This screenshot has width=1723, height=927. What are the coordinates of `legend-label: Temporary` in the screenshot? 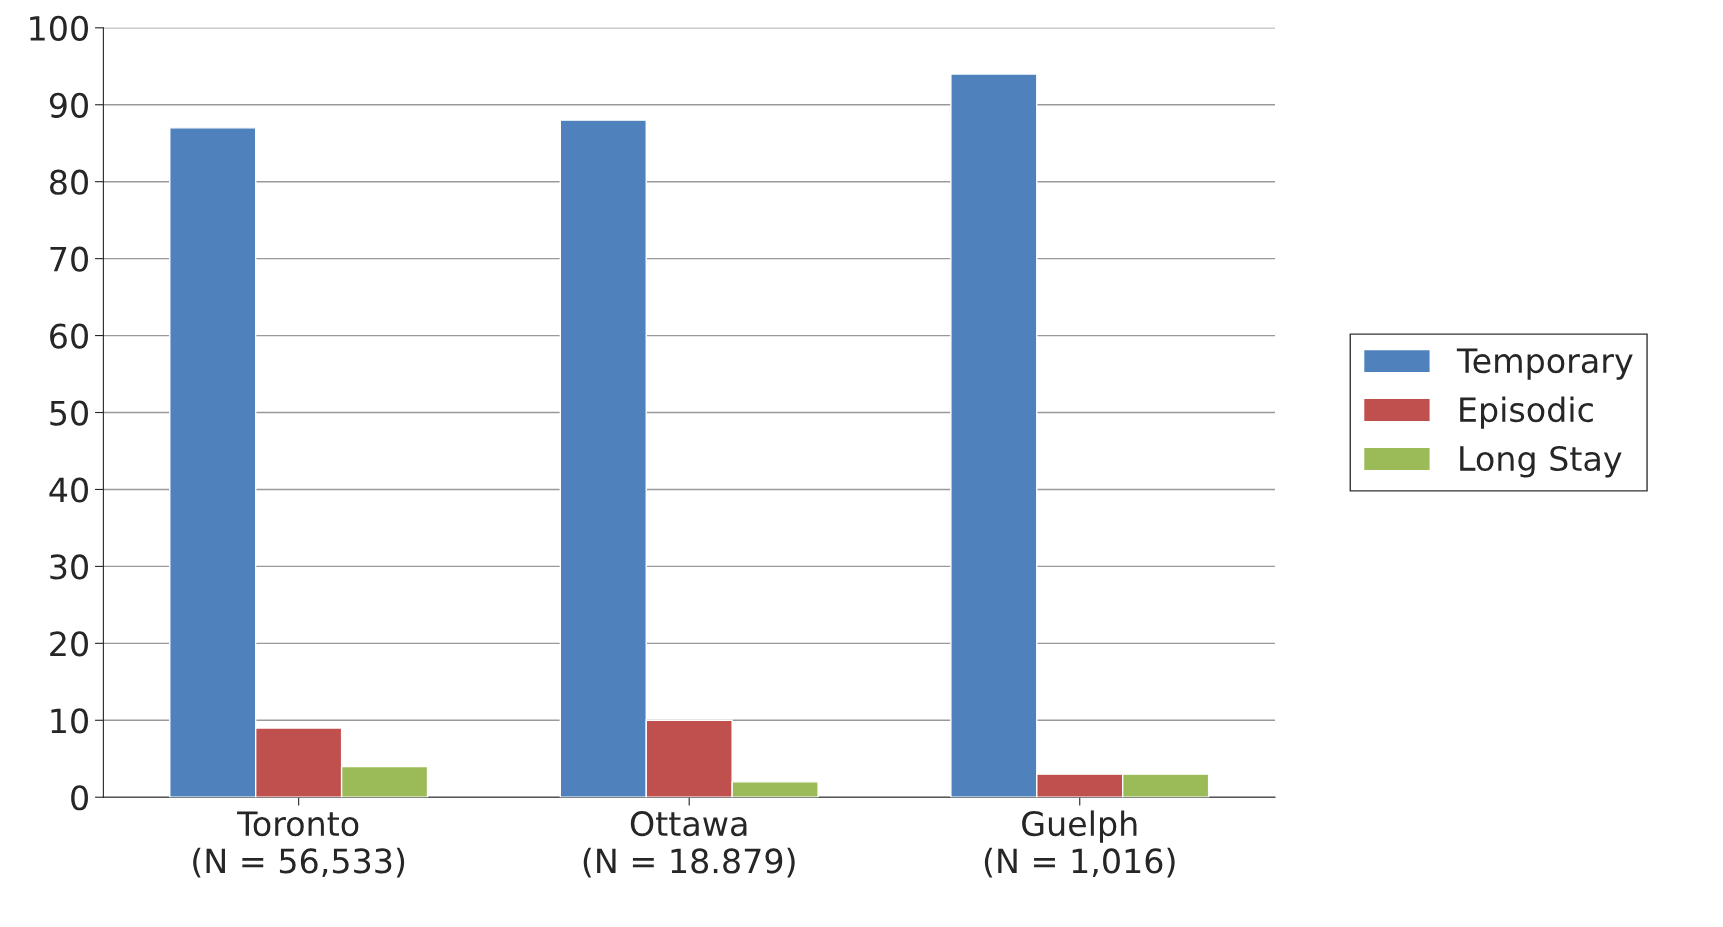 It's located at (1544, 364).